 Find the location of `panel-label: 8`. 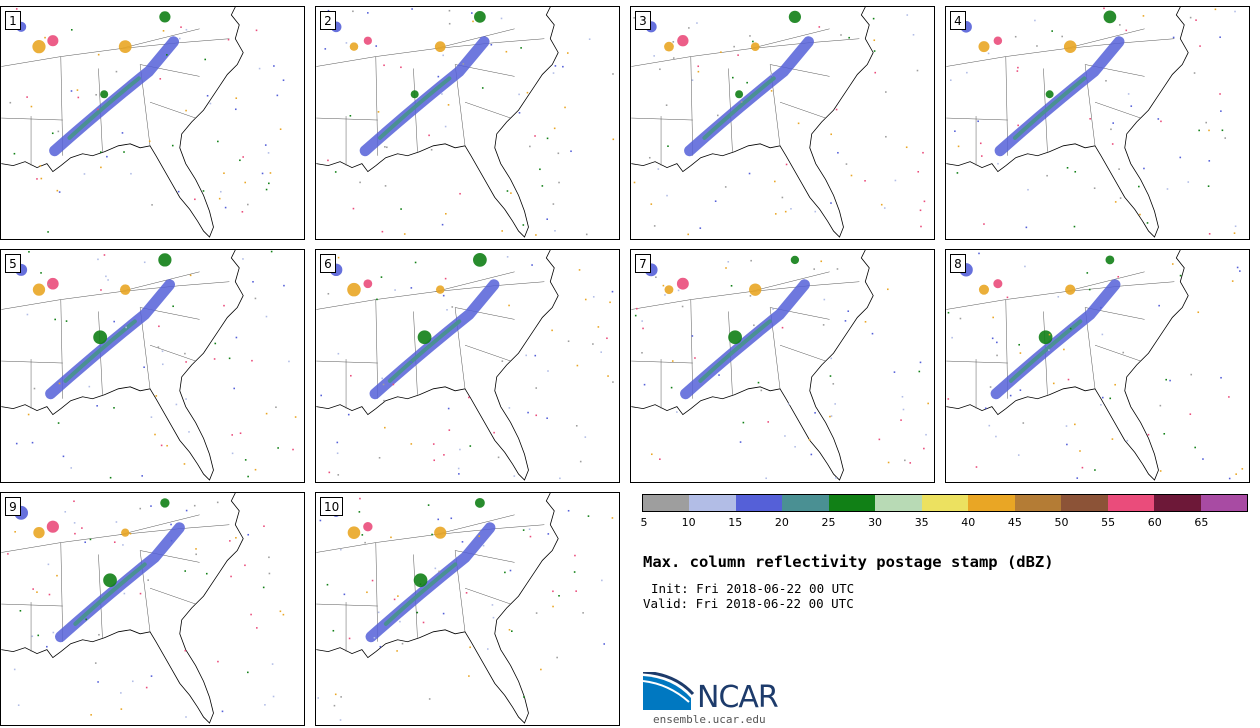

panel-label: 8 is located at coordinates (958, 263).